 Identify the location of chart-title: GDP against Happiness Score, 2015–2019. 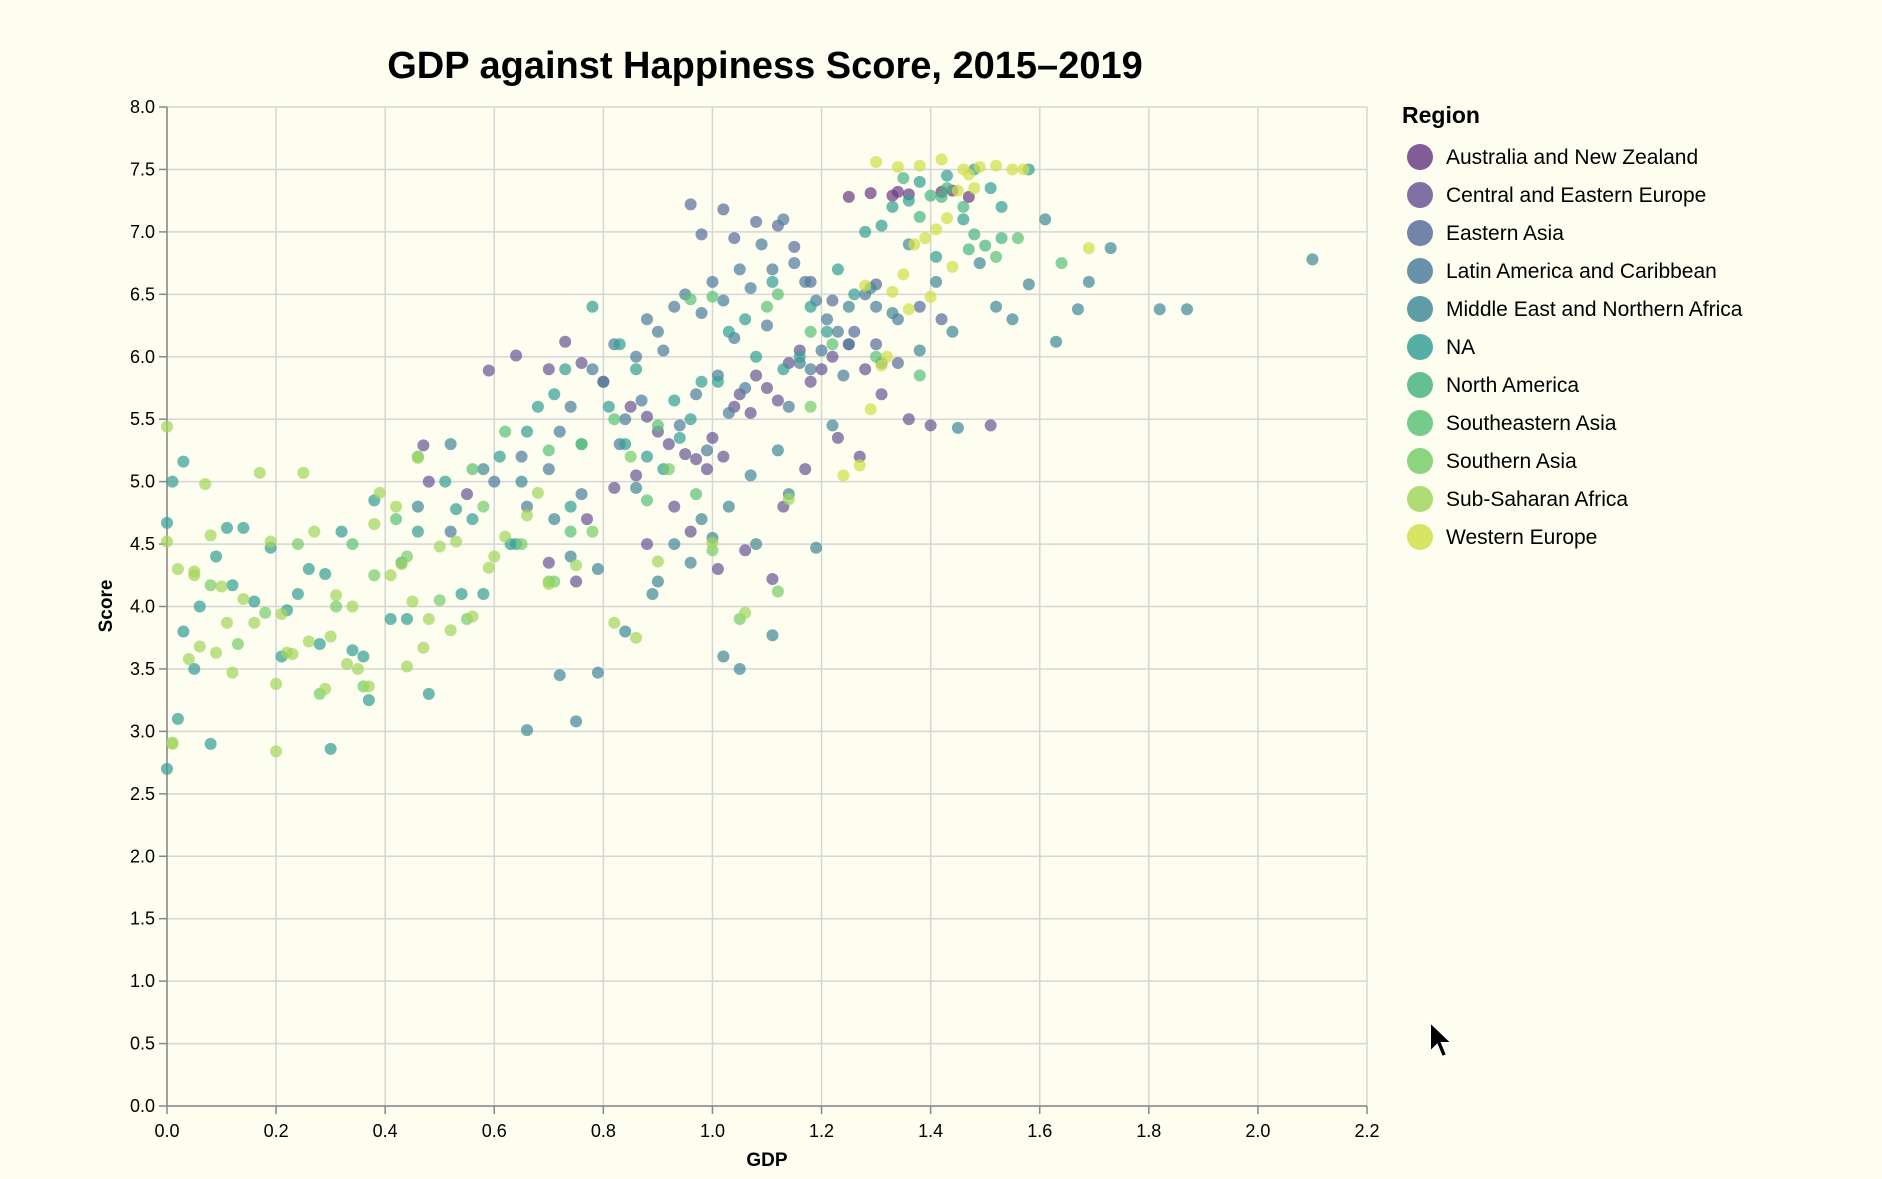
(764, 66).